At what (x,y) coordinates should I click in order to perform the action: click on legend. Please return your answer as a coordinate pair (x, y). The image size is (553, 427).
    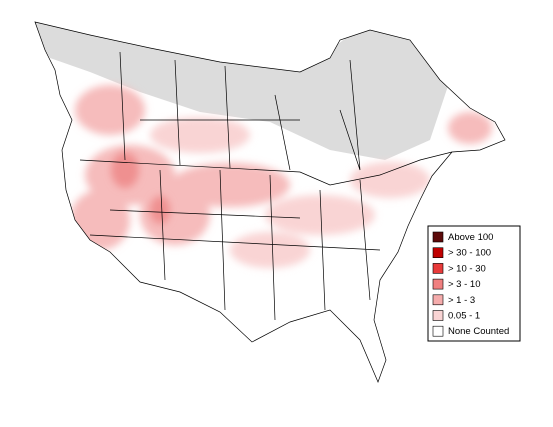
    Looking at the image, I should click on (474, 283).